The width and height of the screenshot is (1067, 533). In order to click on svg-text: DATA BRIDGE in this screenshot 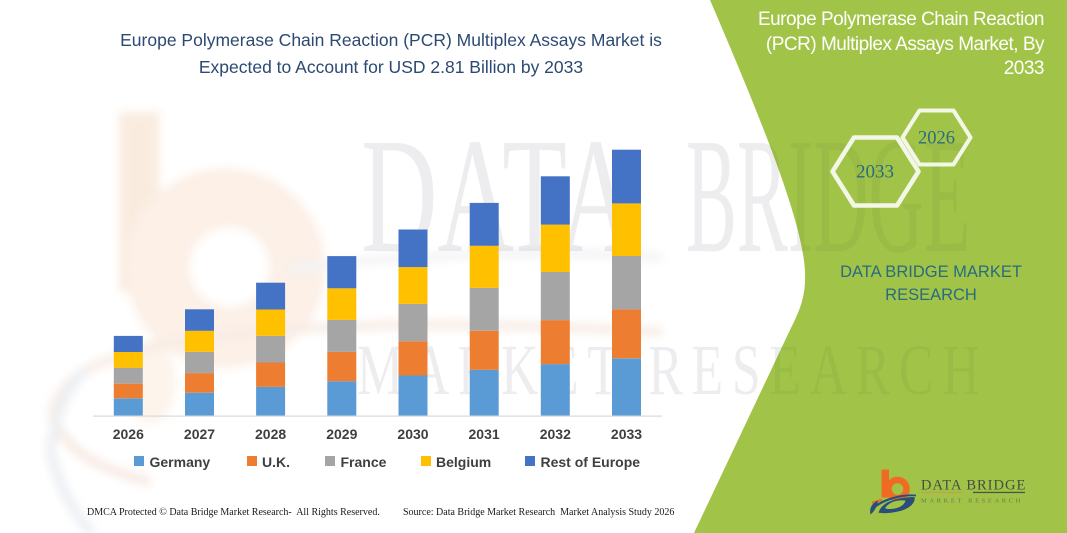, I will do `click(973, 486)`.